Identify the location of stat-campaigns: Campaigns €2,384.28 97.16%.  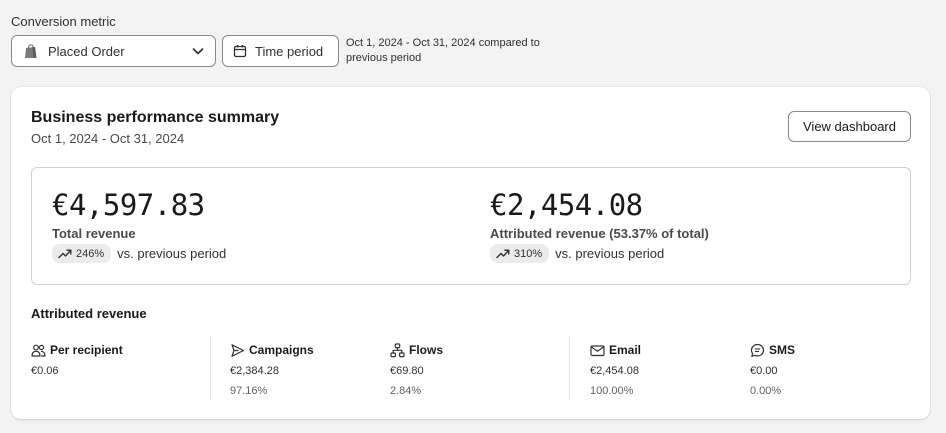
(272, 369).